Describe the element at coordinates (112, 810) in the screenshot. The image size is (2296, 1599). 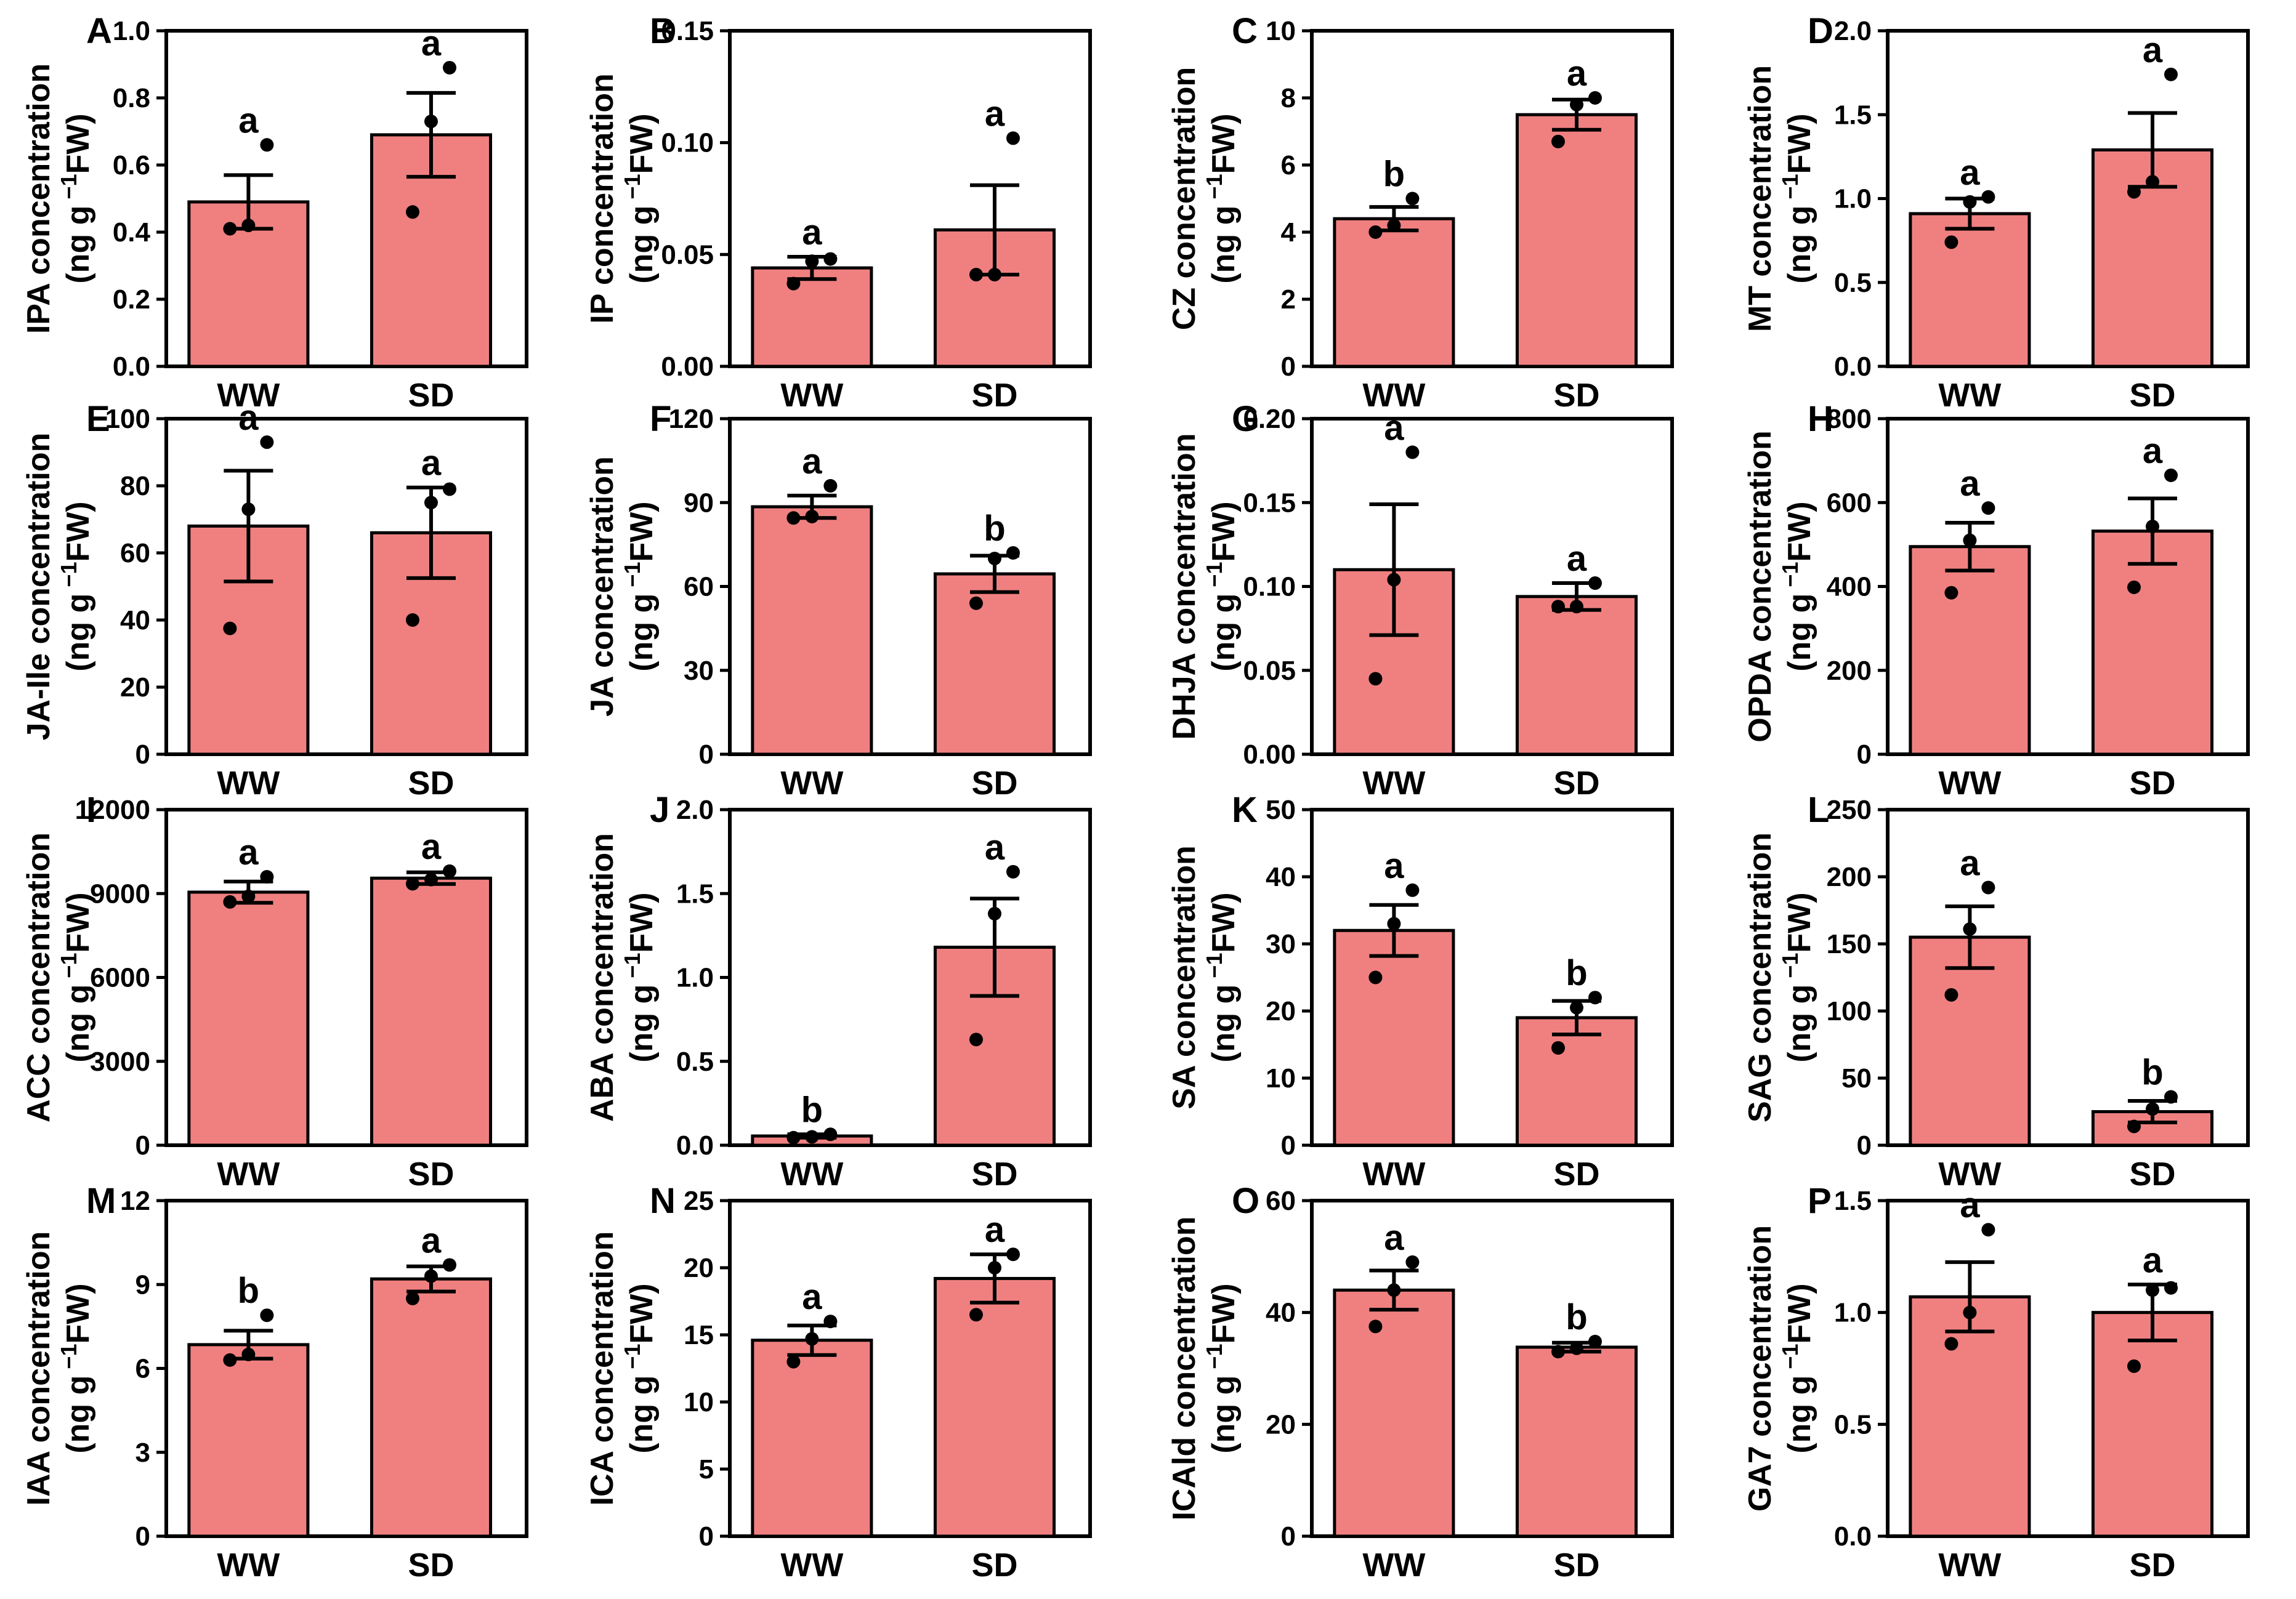
I see `y-tick-label: 12000` at that location.